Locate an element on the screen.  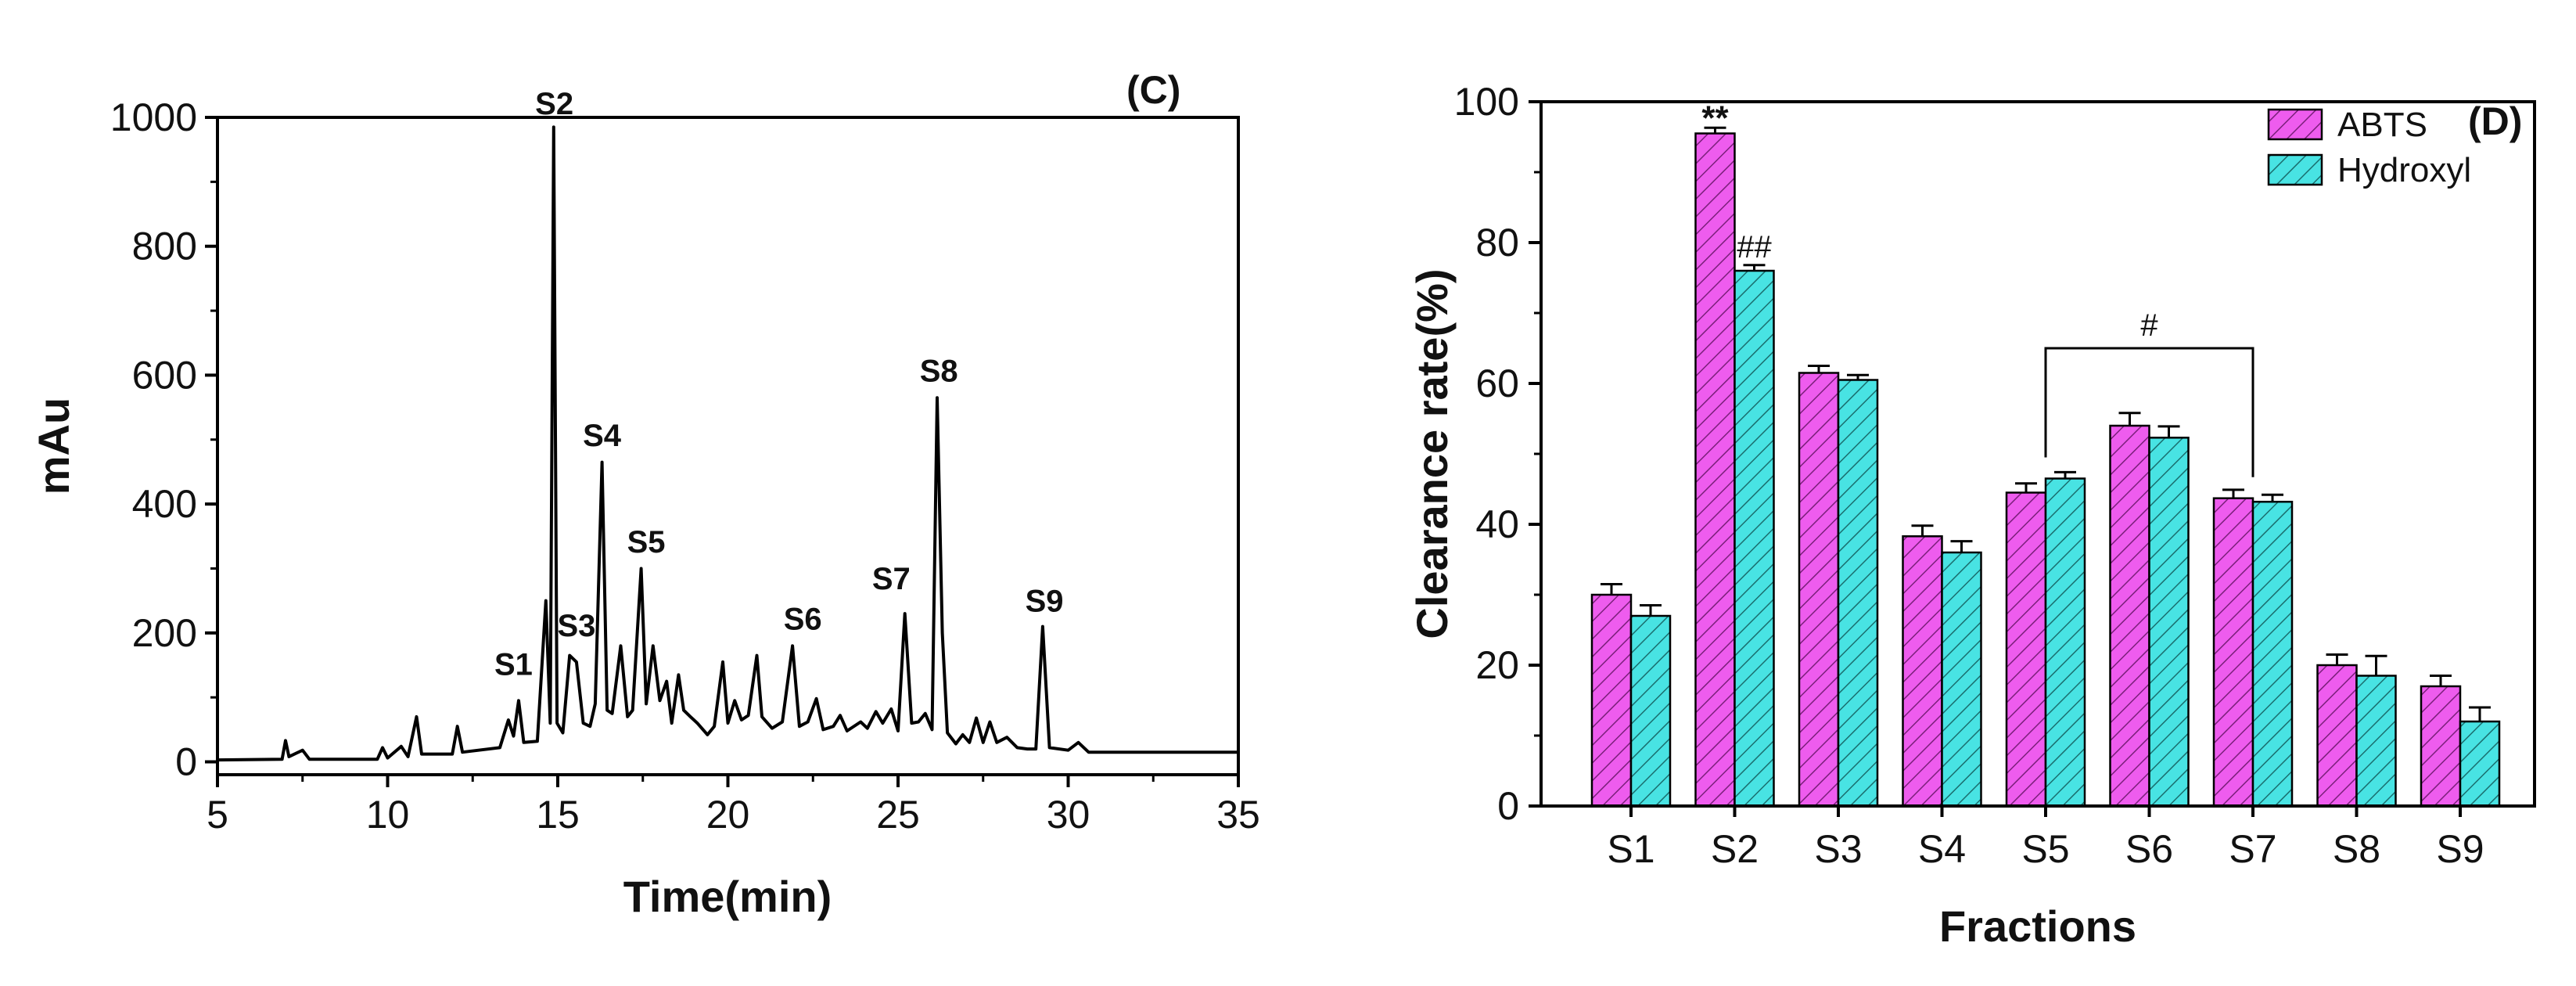
legend-label-hydroxyl: Hydroxyl is located at coordinates (2404, 170).